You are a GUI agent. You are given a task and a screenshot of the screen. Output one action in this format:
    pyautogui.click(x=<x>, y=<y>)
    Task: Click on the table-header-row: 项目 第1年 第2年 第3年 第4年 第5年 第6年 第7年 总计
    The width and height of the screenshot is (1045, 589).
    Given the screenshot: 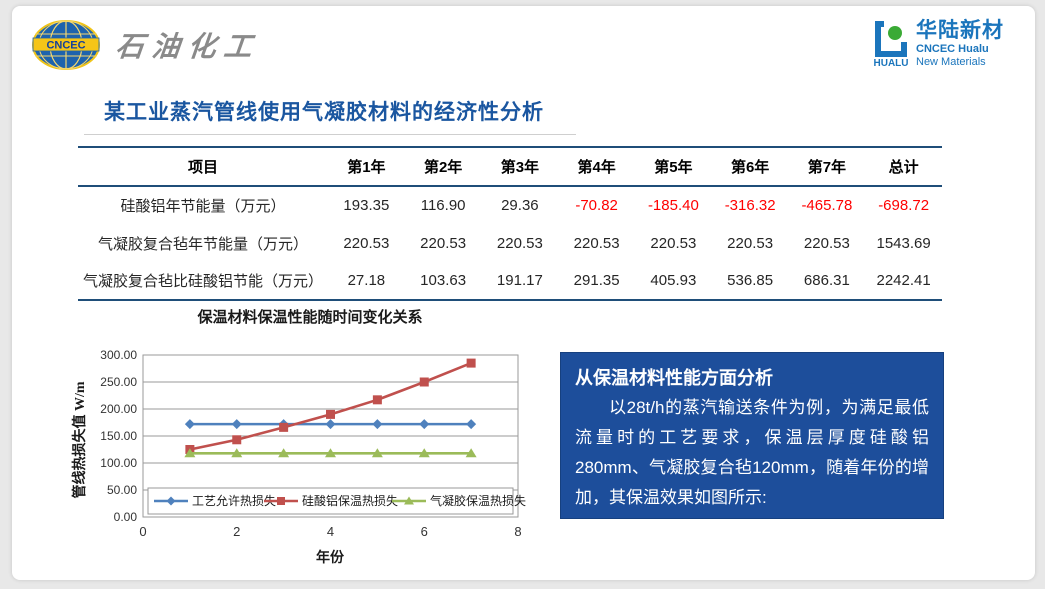 What is the action you would take?
    pyautogui.click(x=510, y=166)
    